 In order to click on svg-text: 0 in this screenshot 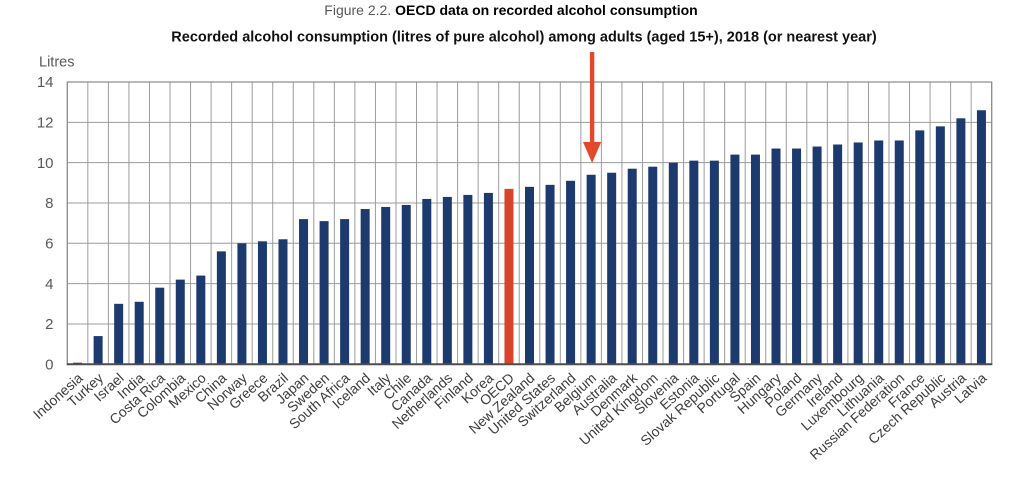, I will do `click(49, 365)`.